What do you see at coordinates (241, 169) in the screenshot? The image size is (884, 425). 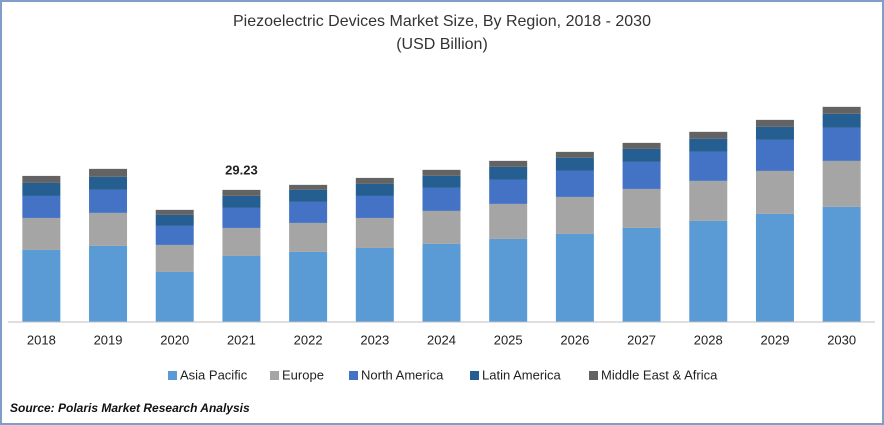 I see `annotation: 29.23` at bounding box center [241, 169].